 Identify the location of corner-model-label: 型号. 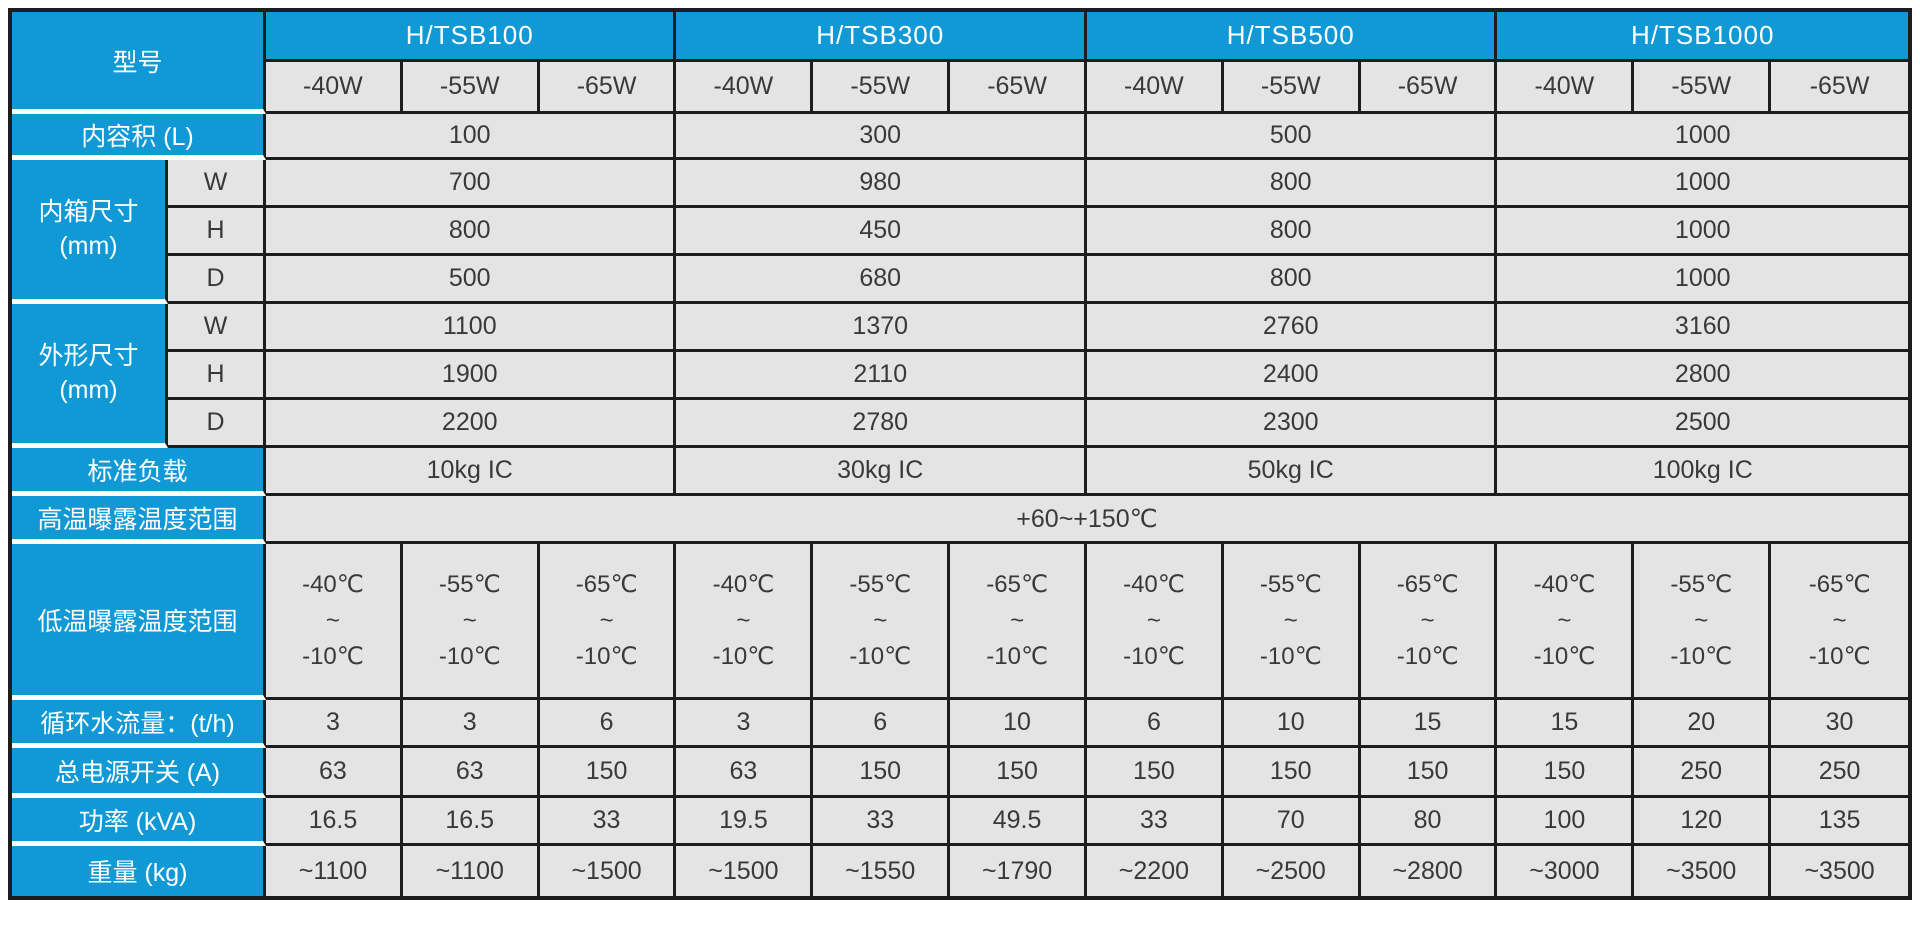
(139, 63).